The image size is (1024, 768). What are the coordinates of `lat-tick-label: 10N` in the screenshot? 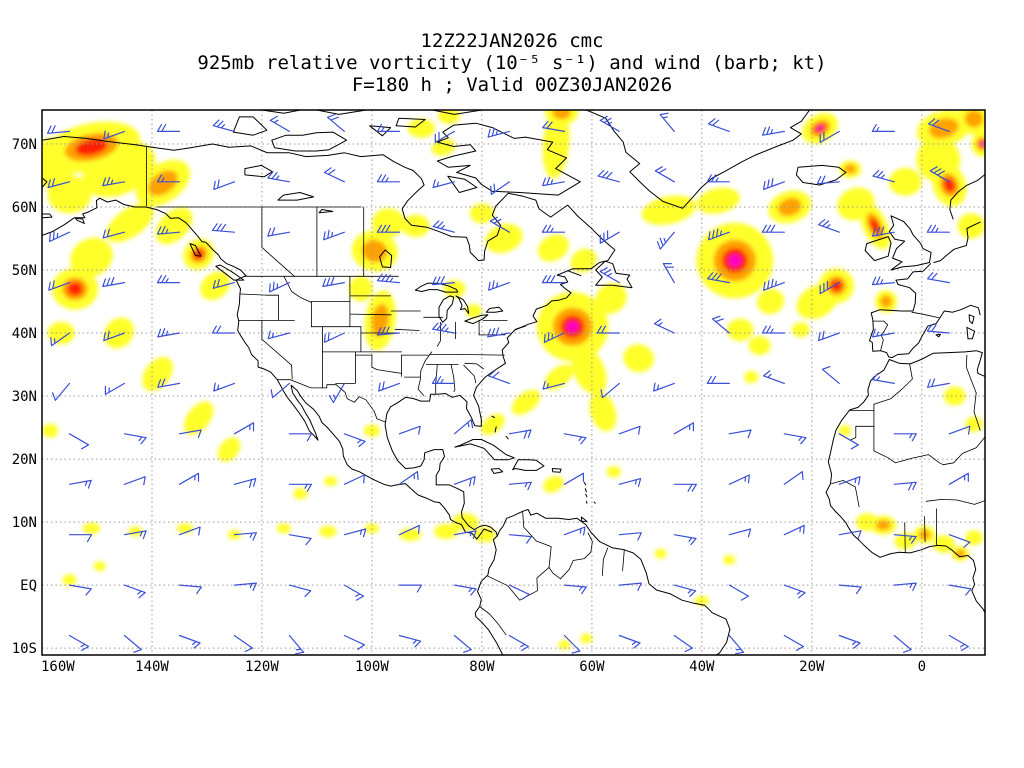 It's located at (24, 523).